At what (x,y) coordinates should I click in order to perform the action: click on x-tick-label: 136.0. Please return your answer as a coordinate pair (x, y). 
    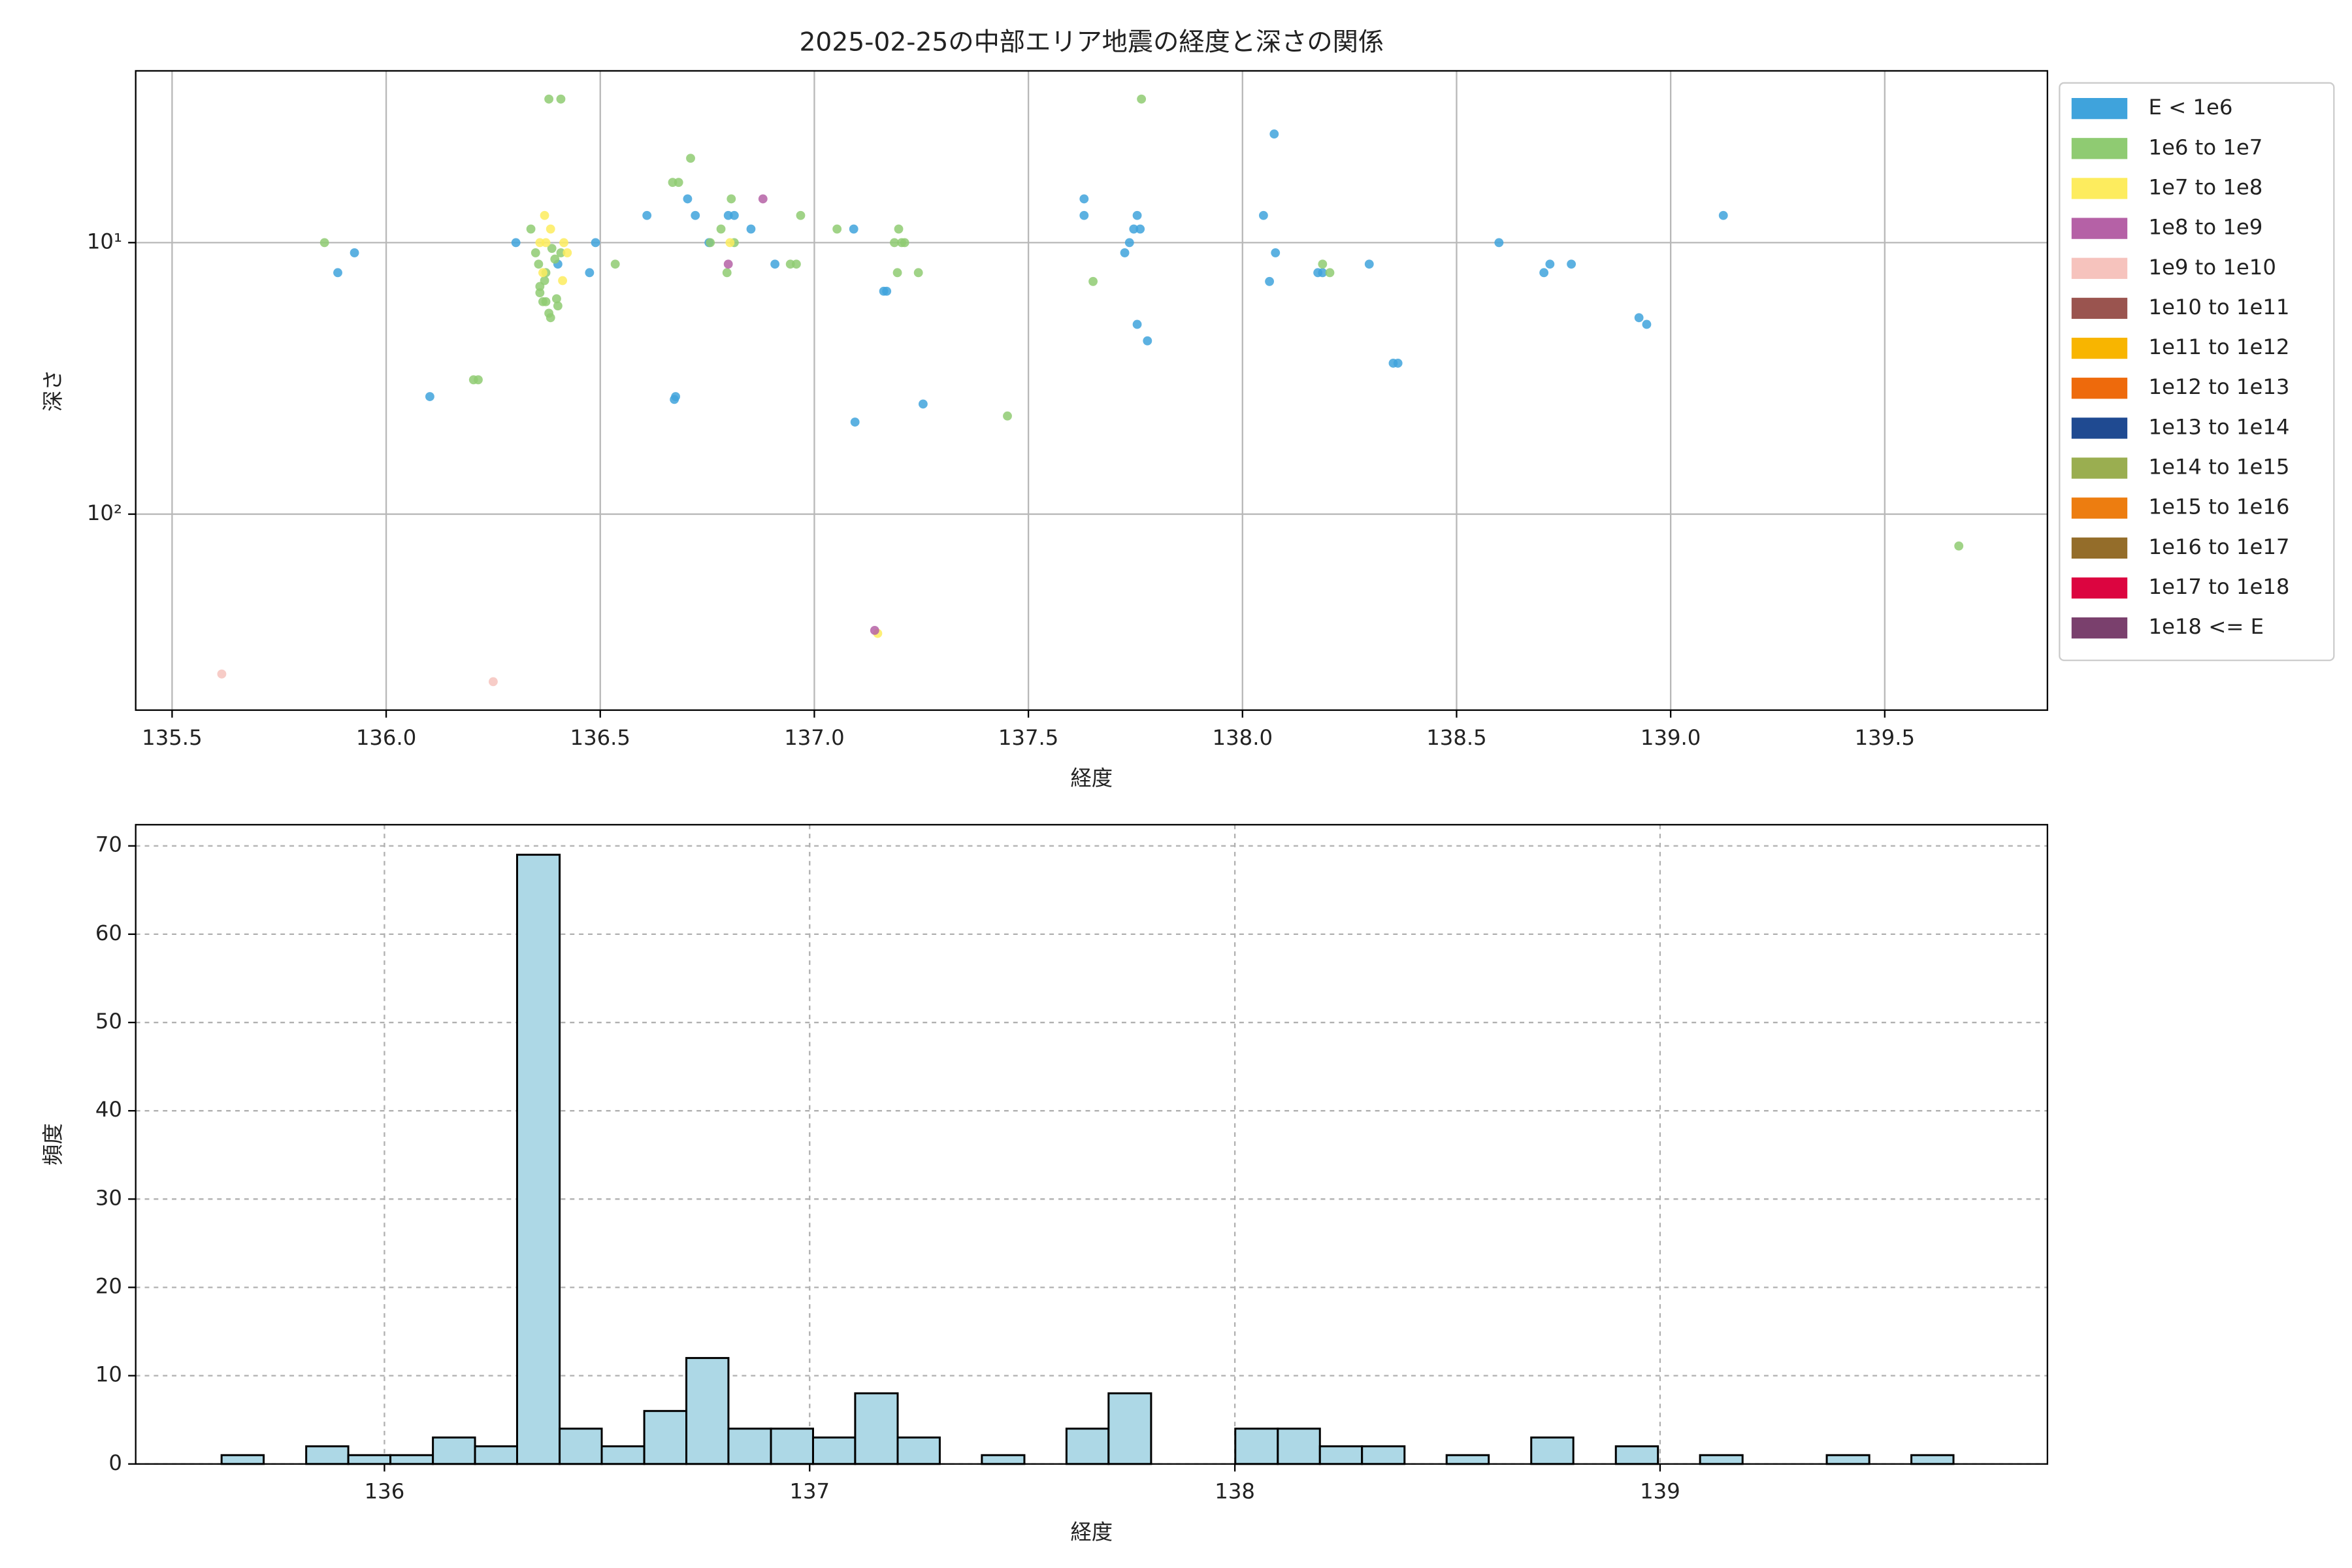
    Looking at the image, I should click on (386, 737).